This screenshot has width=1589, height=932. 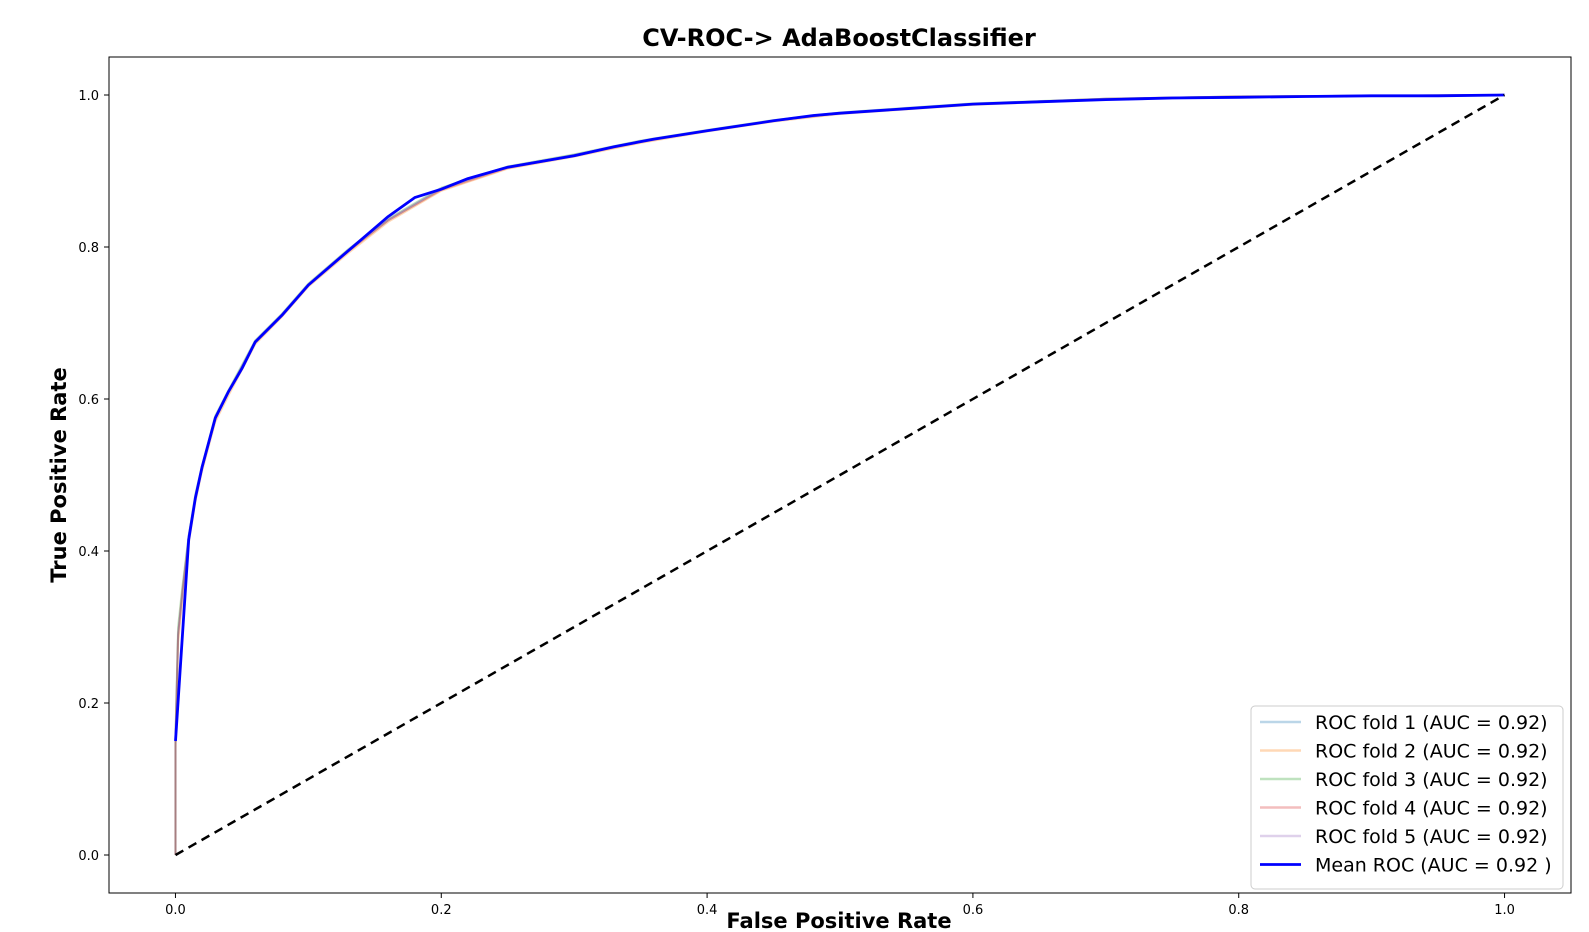 I want to click on x-tick-label: 0.2, so click(x=441, y=910).